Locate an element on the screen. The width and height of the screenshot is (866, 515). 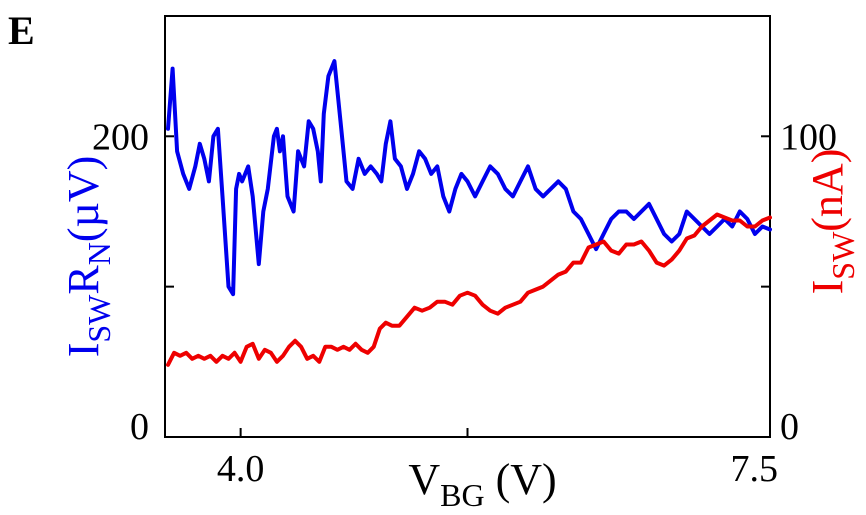
y-left-title-i-sub: SW is located at coordinates (99, 318).